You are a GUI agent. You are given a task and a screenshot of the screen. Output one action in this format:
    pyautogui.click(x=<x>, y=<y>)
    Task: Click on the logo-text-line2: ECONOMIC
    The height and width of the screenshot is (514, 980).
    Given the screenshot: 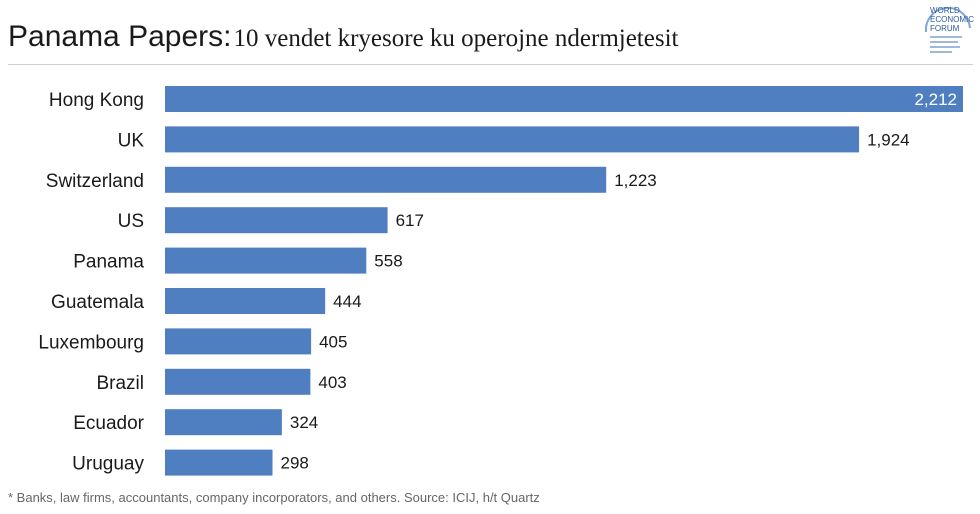 What is the action you would take?
    pyautogui.click(x=952, y=19)
    